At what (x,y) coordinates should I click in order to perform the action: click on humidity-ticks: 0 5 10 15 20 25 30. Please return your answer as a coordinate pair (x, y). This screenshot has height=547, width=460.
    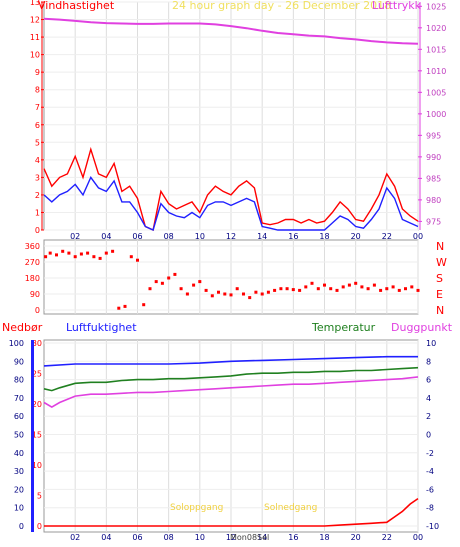
    Looking at the image, I should click on (37, 435).